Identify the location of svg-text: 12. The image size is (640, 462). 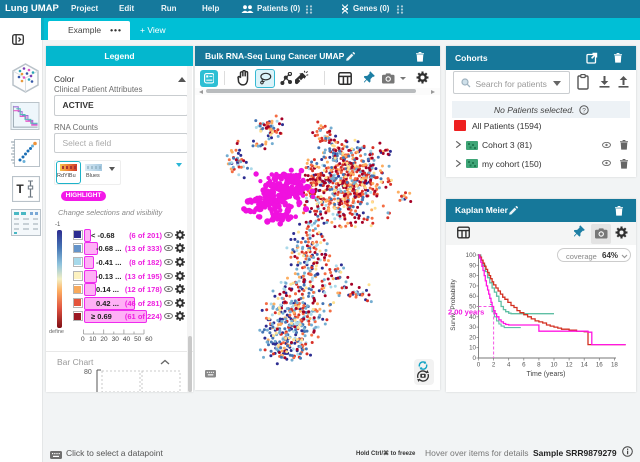
(569, 365).